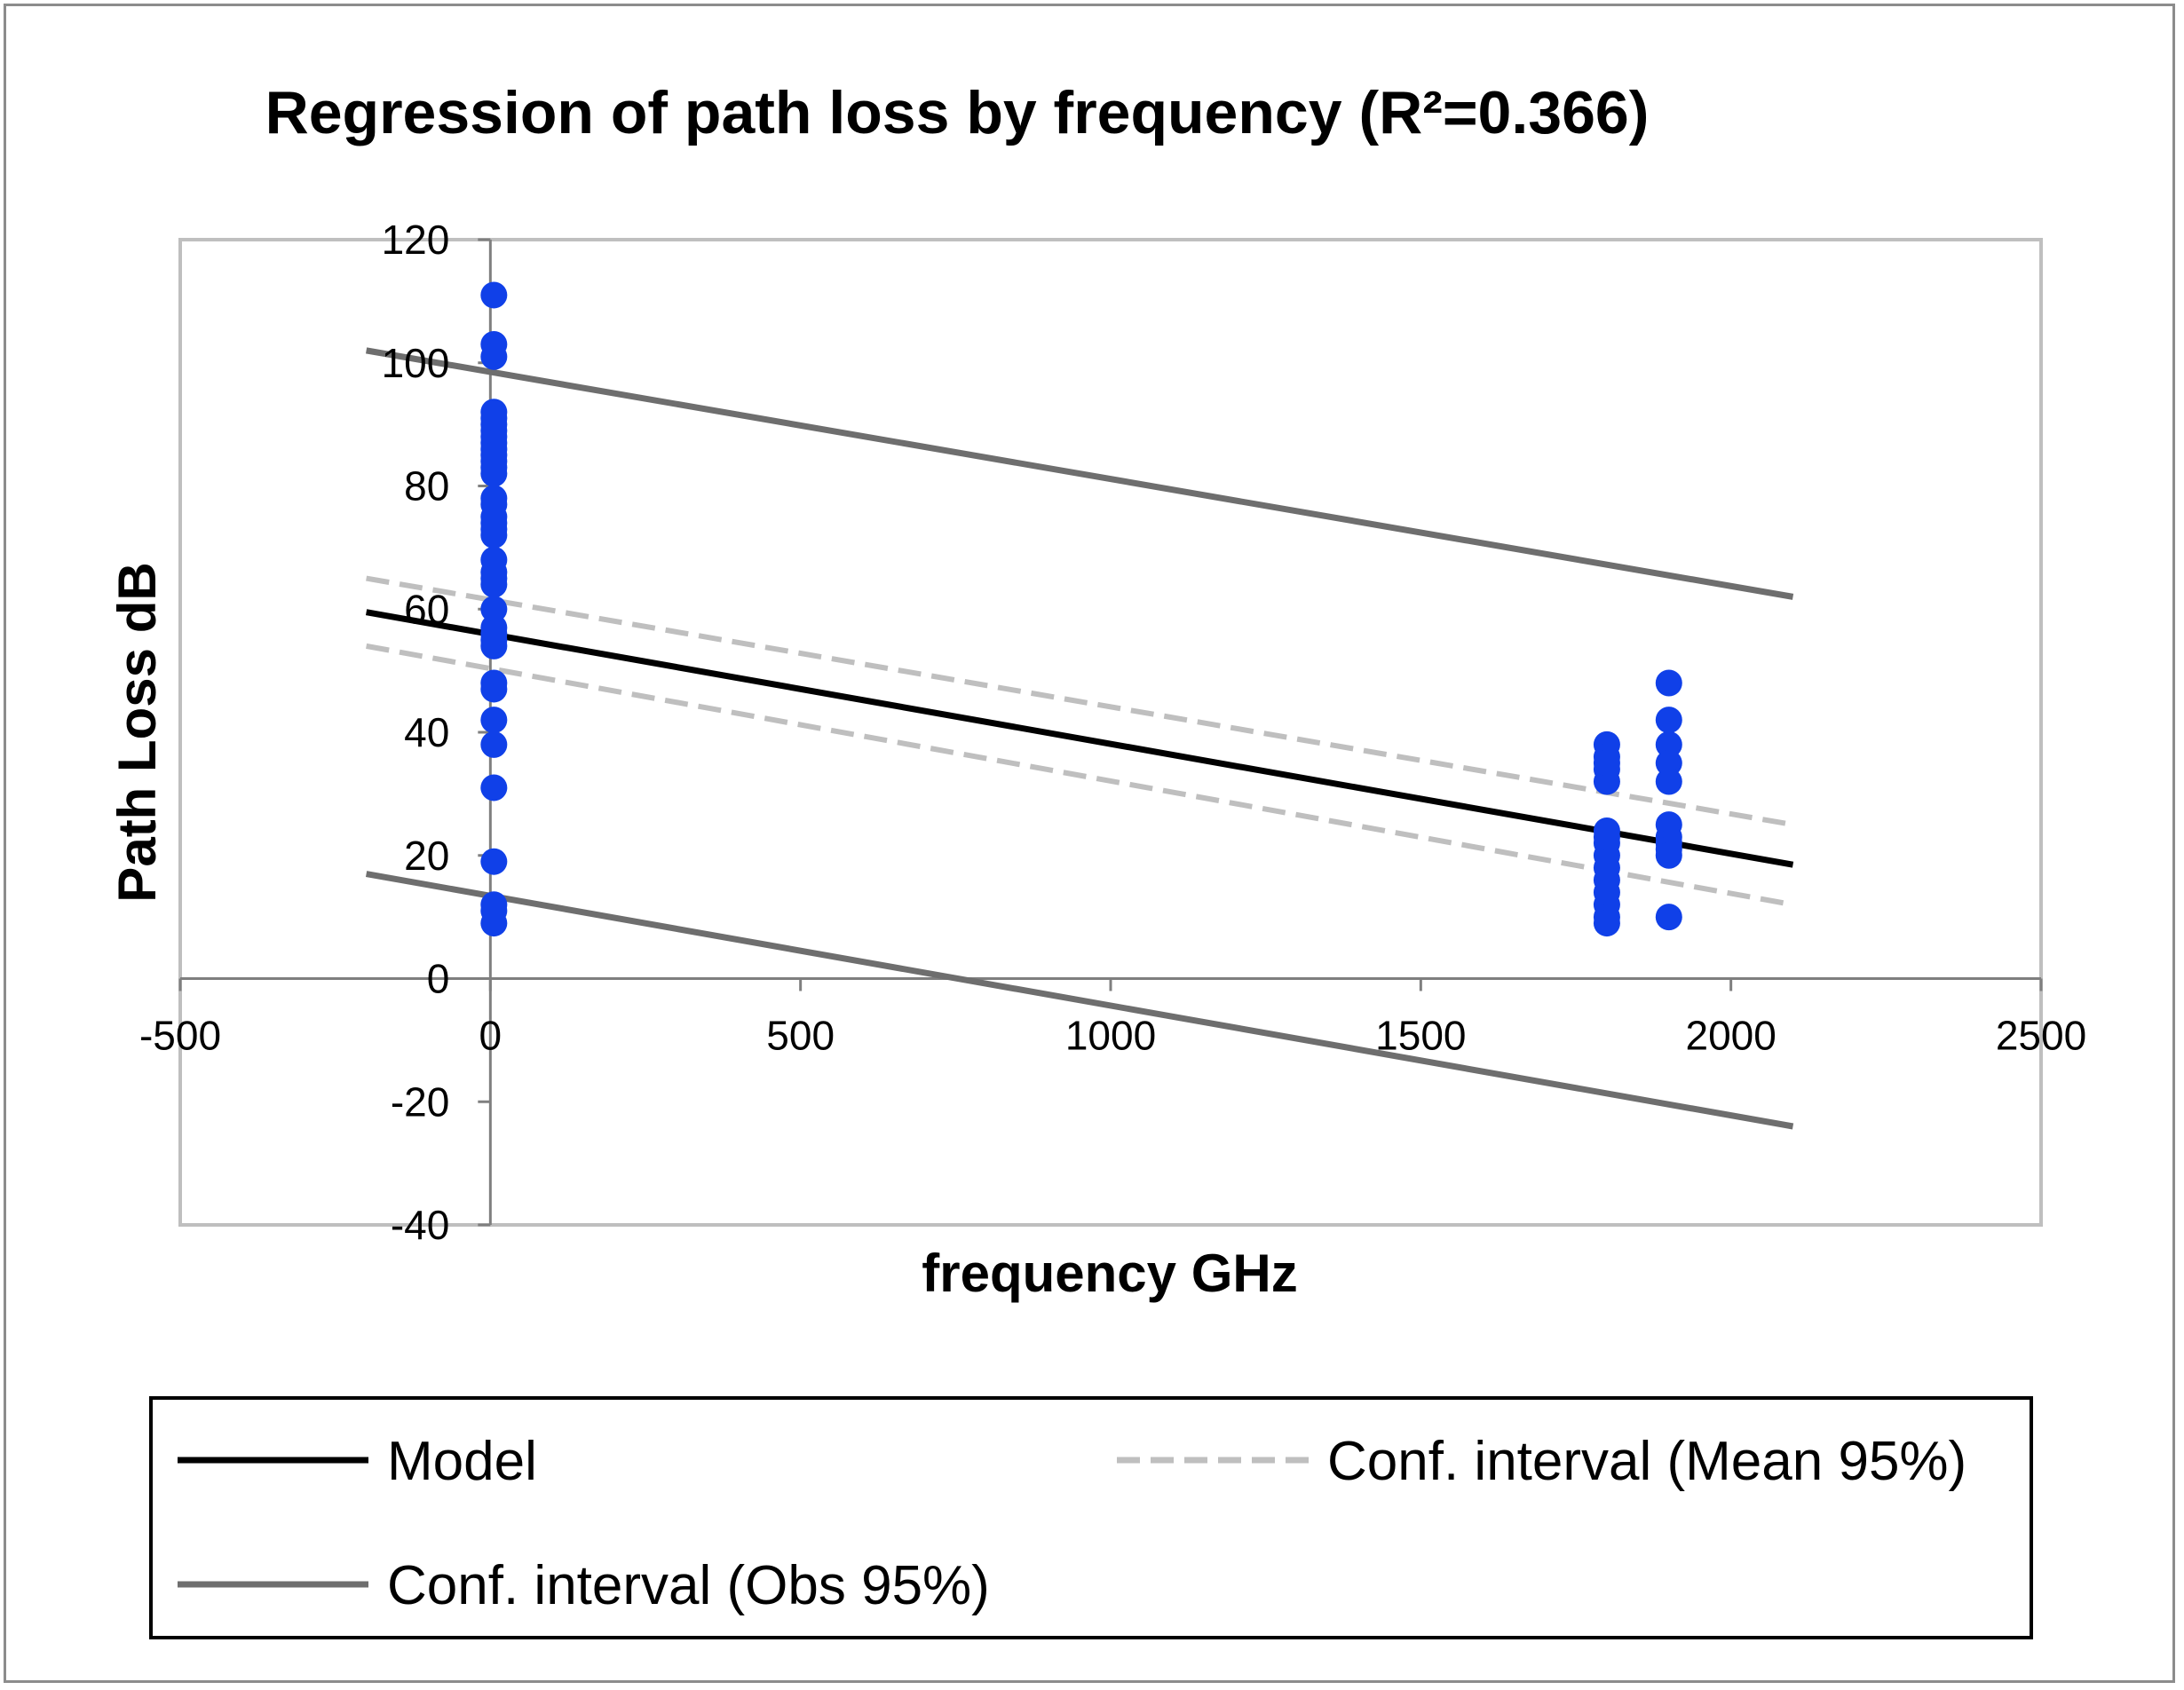 The height and width of the screenshot is (1690, 2184). What do you see at coordinates (137, 732) in the screenshot?
I see `y-axis-title: Path Loss dB` at bounding box center [137, 732].